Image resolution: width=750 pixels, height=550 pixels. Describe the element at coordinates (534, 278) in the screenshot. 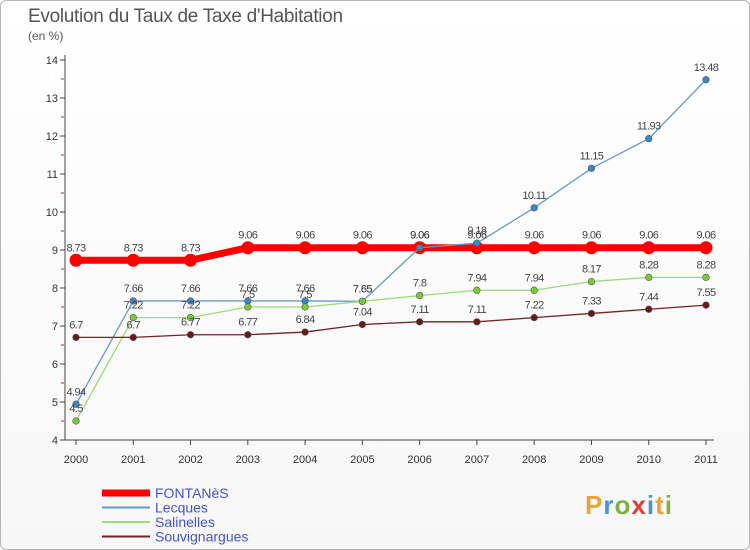

I see `data-label: 7.94` at that location.